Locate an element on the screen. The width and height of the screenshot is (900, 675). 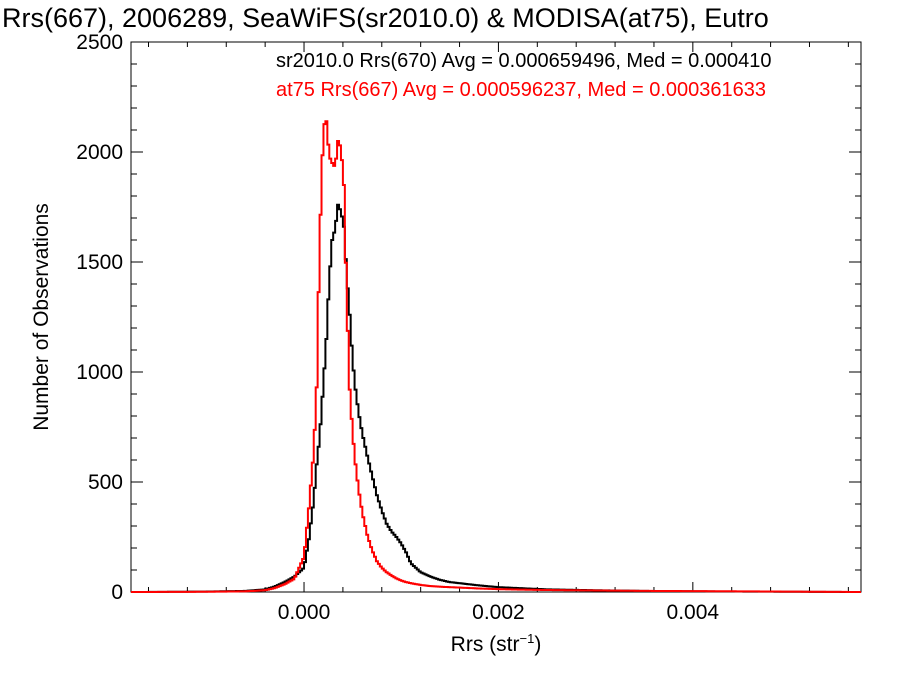
y-axis-label: Number of Observations is located at coordinates (41, 317).